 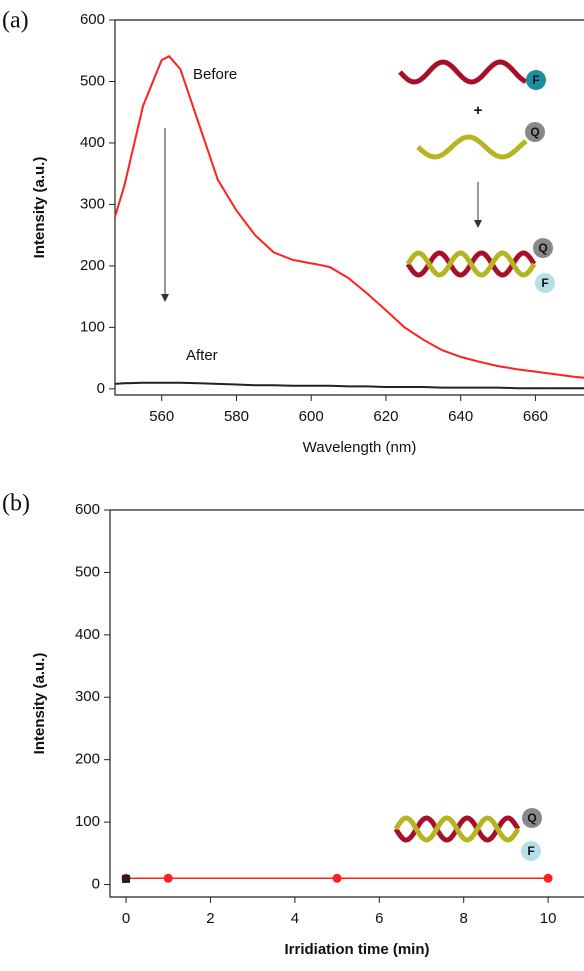 I want to click on x-tick-label: 640, so click(x=460, y=416).